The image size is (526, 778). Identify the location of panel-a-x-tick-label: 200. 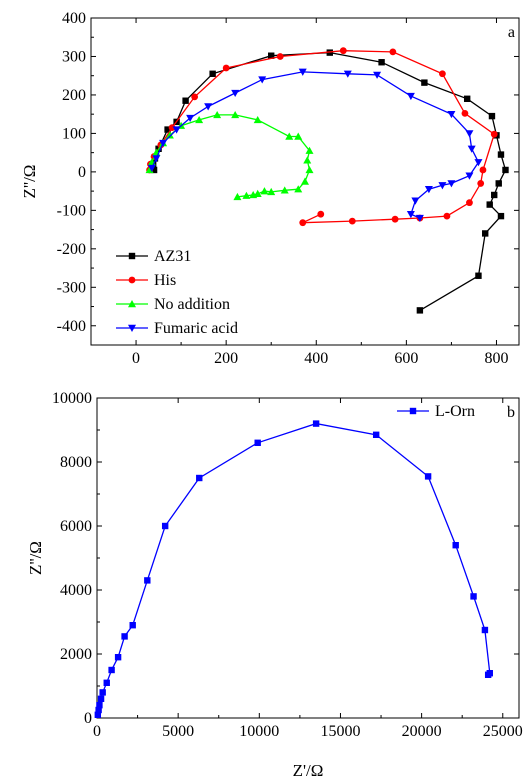
(226, 358).